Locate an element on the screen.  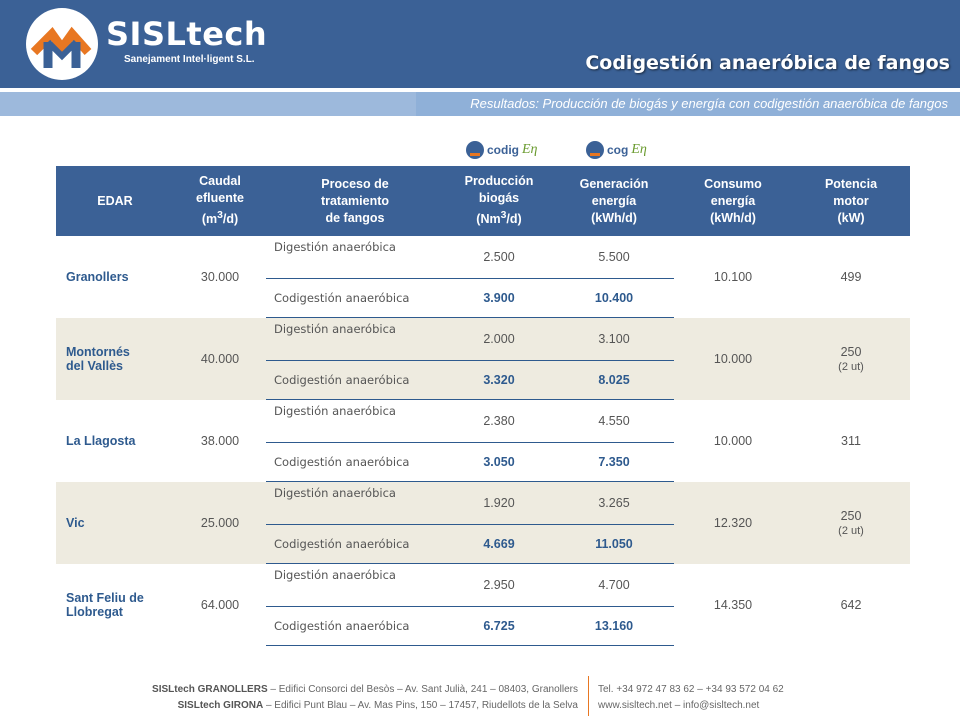
potencia-value: 499 is located at coordinates (851, 276).